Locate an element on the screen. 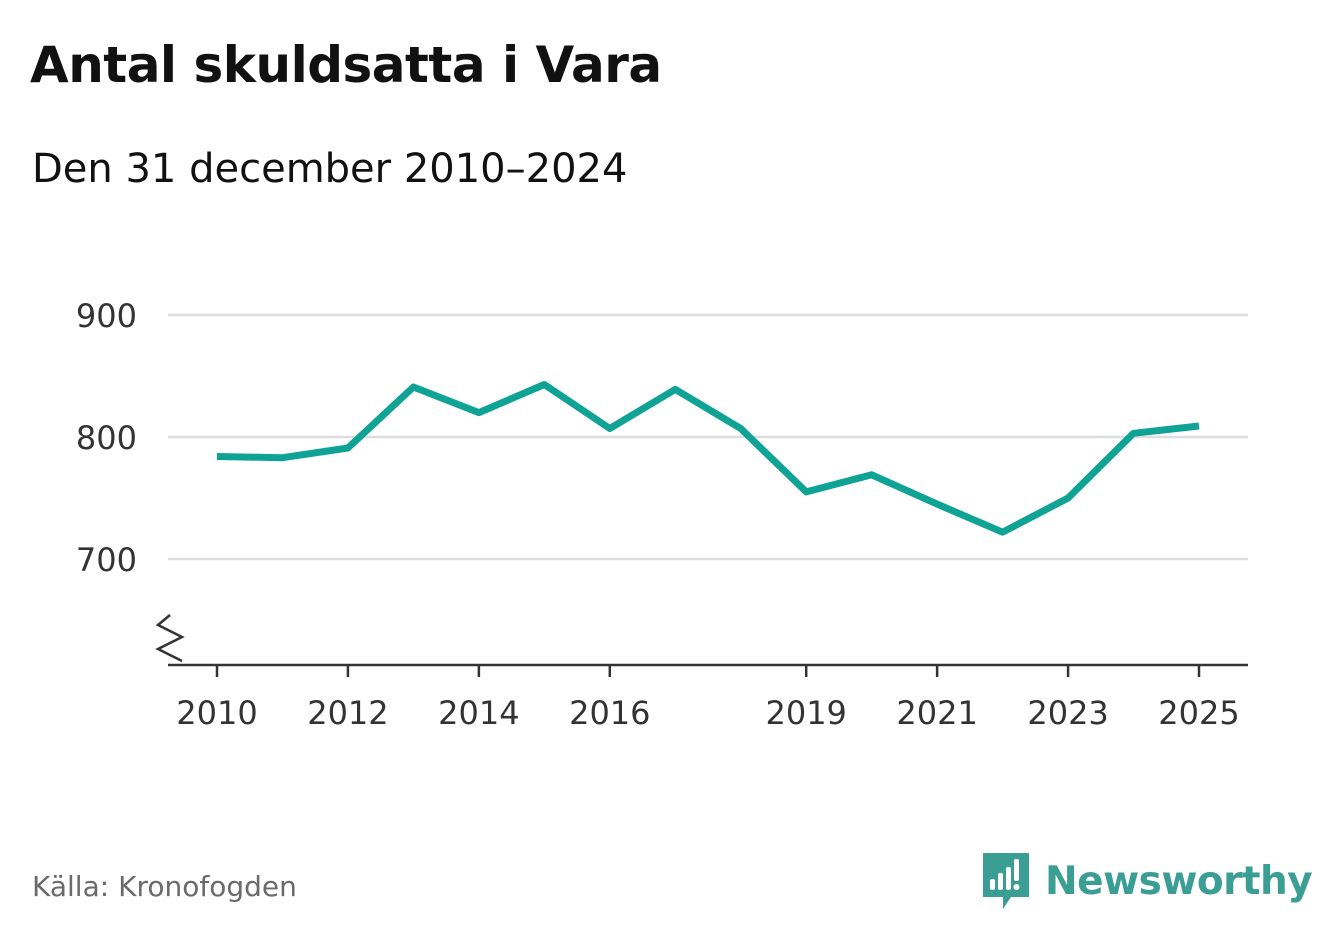 This screenshot has height=939, width=1322. x-tick-label-2021: 2021 is located at coordinates (936, 713).